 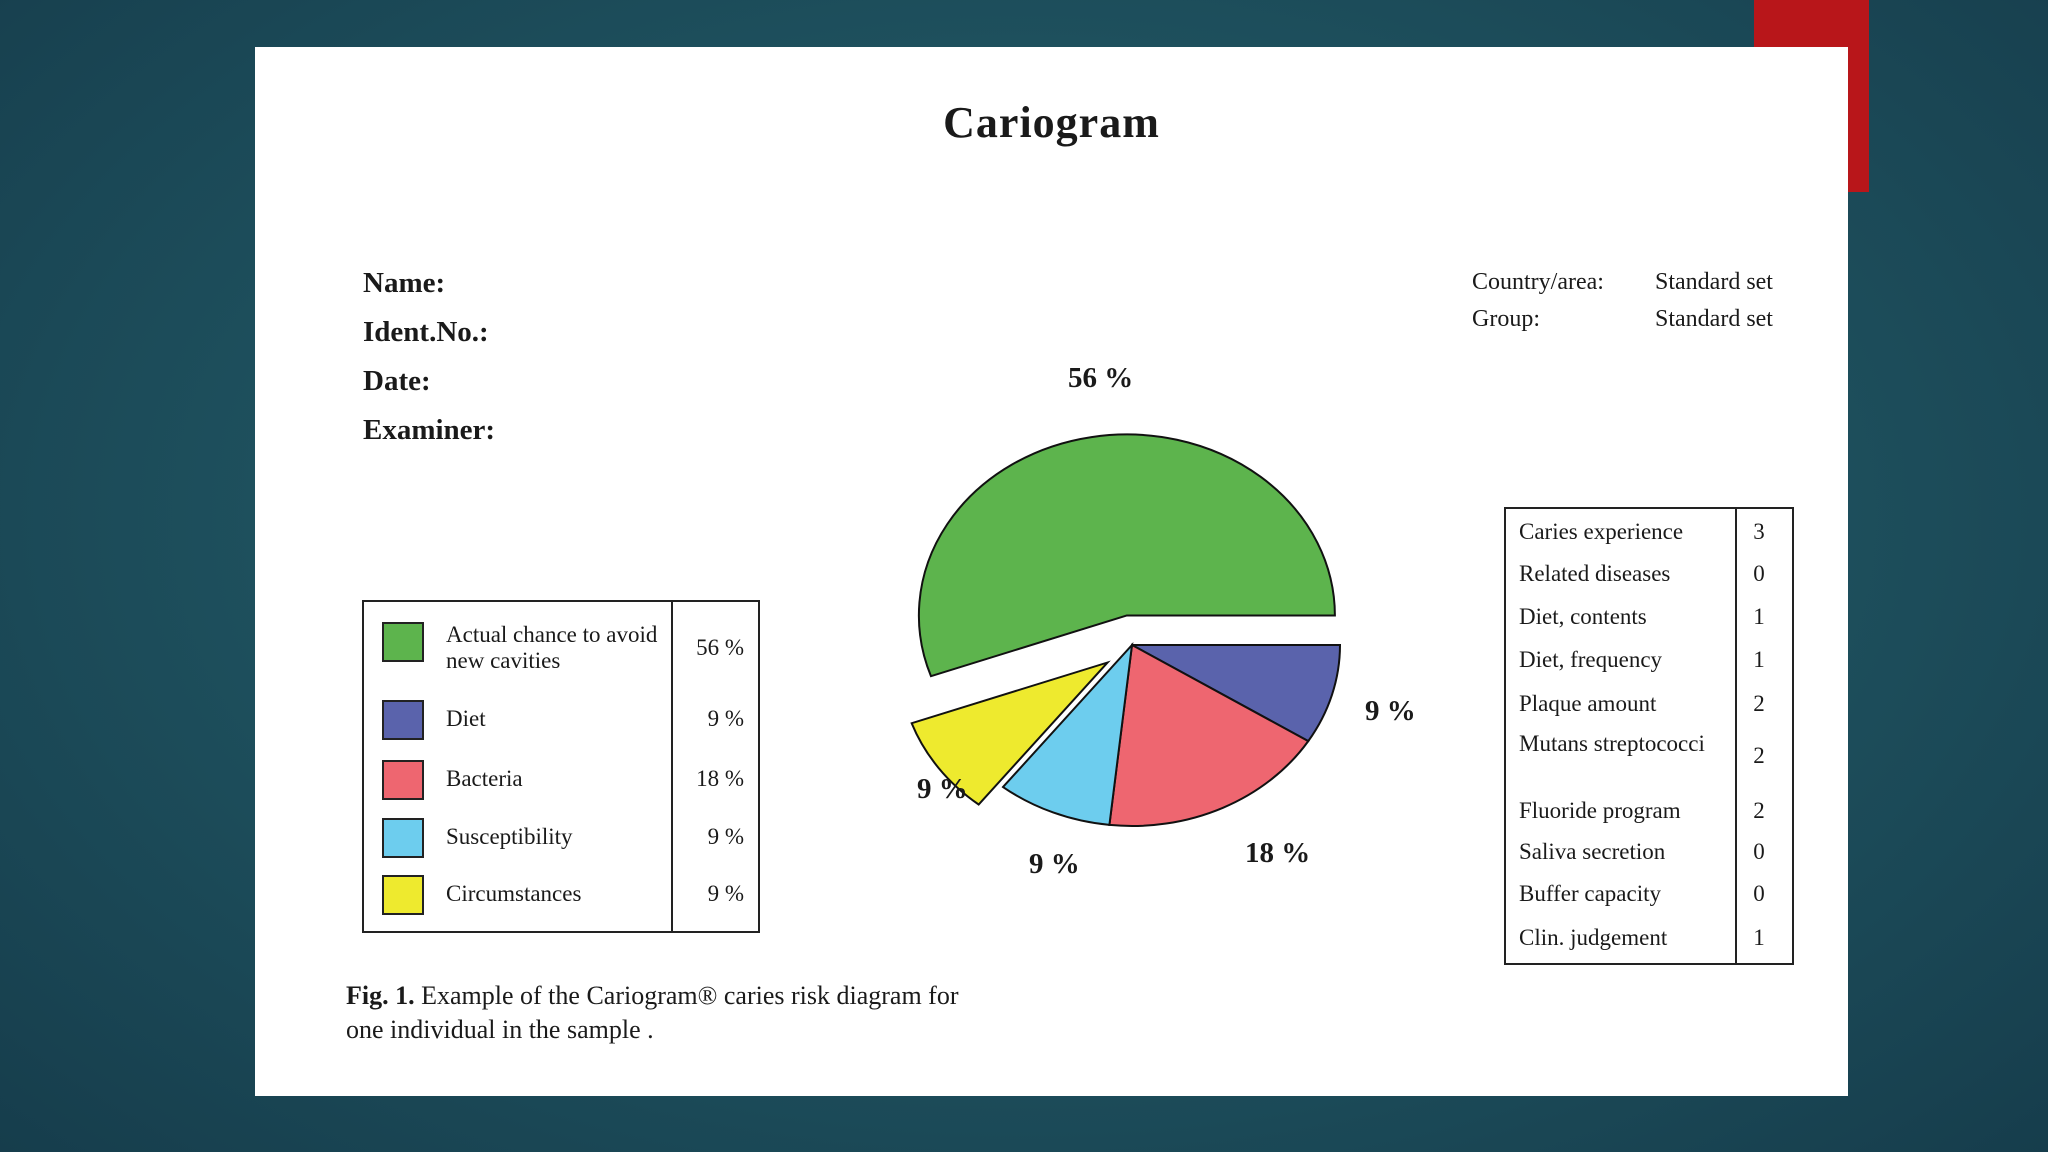 What do you see at coordinates (1759, 531) in the screenshot?
I see `risk-value: 3` at bounding box center [1759, 531].